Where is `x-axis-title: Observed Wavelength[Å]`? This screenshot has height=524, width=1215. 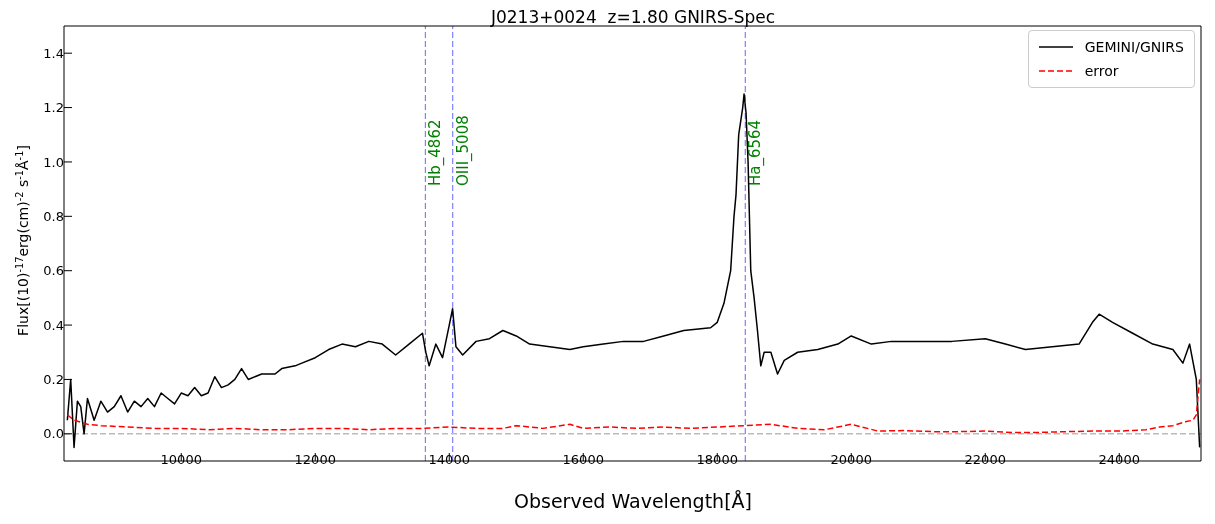
x-axis-title: Observed Wavelength[Å] is located at coordinates (633, 501).